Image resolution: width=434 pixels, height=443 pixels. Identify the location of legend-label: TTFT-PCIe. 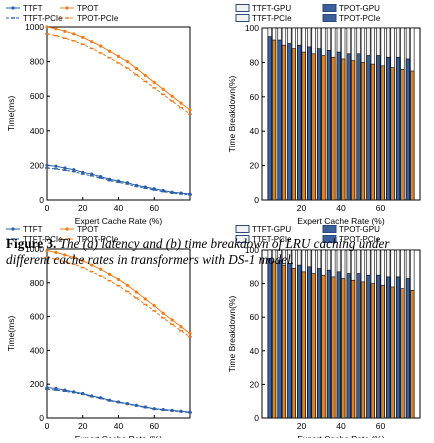
(43, 239).